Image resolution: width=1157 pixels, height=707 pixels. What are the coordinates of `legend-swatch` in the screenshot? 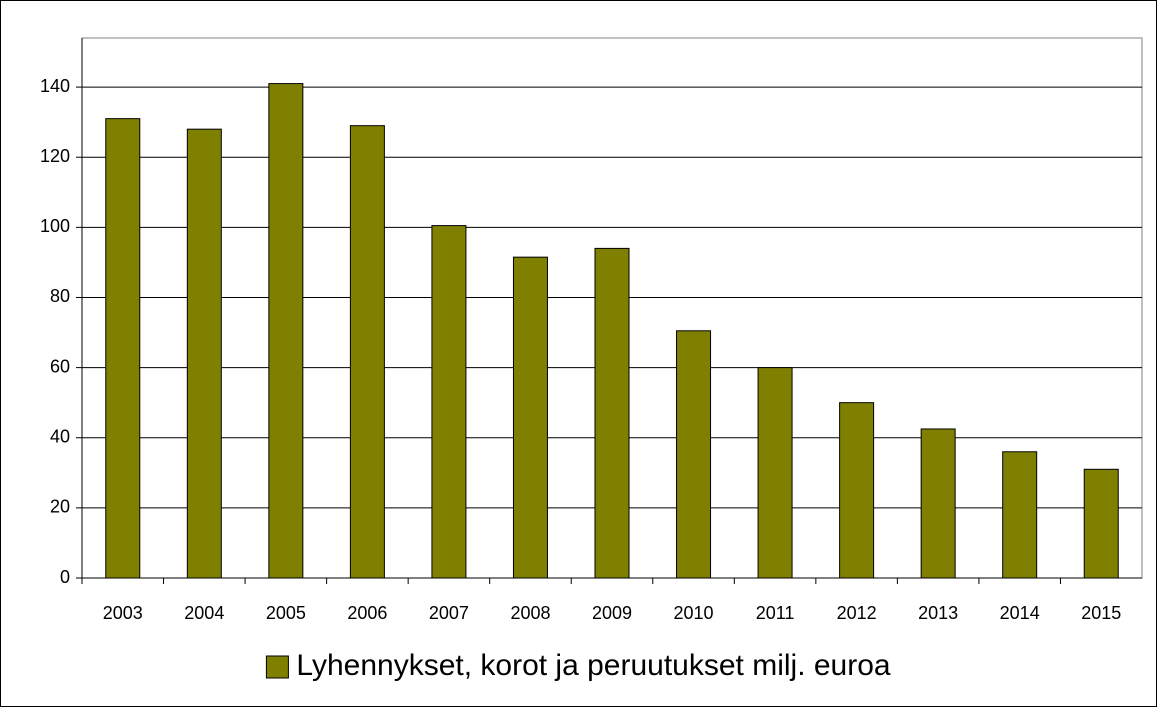 It's located at (277, 667).